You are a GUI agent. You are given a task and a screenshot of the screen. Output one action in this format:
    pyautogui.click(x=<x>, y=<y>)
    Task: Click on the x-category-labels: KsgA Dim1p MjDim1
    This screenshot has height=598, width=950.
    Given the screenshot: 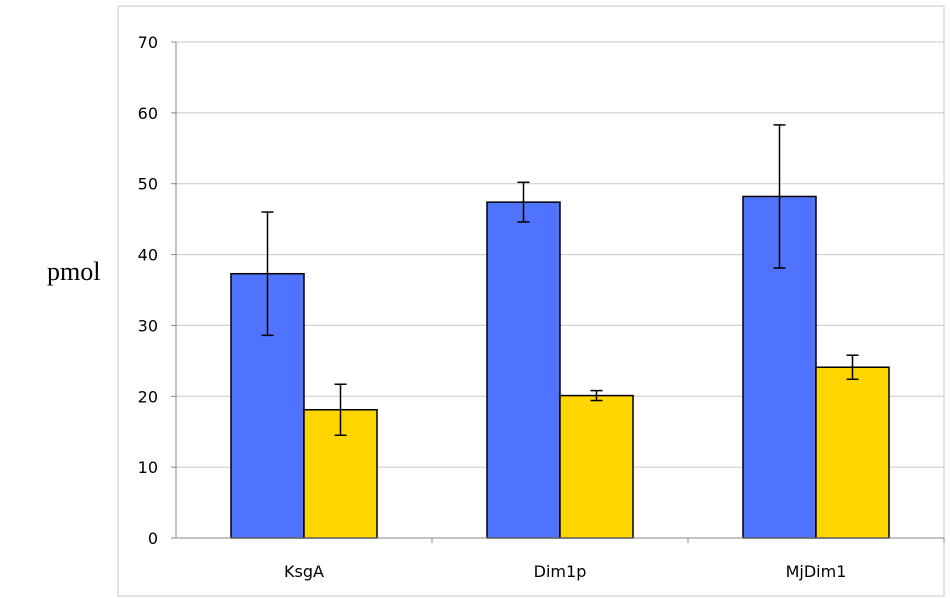 What is the action you would take?
    pyautogui.click(x=565, y=571)
    